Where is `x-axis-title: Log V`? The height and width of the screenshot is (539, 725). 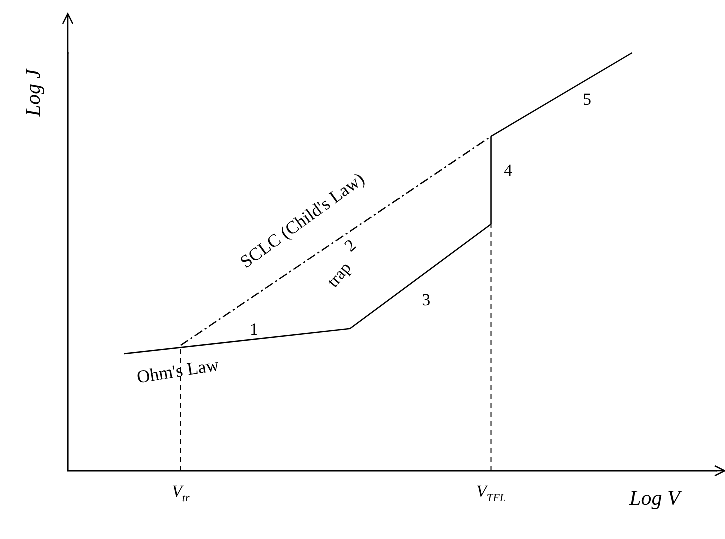 x-axis-title: Log V is located at coordinates (655, 498).